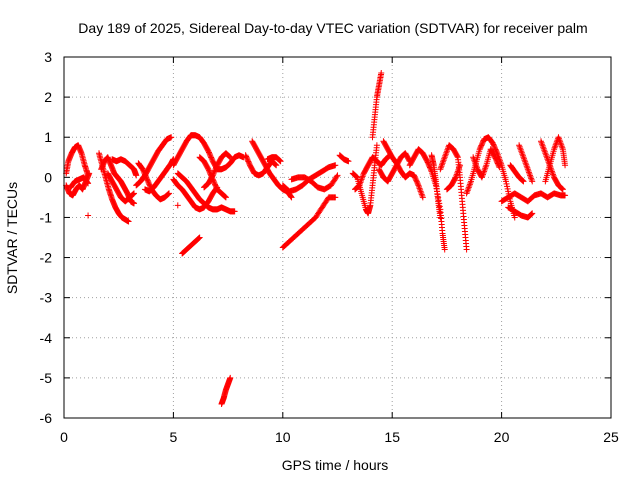  I want to click on x-tick-label: 10, so click(283, 437).